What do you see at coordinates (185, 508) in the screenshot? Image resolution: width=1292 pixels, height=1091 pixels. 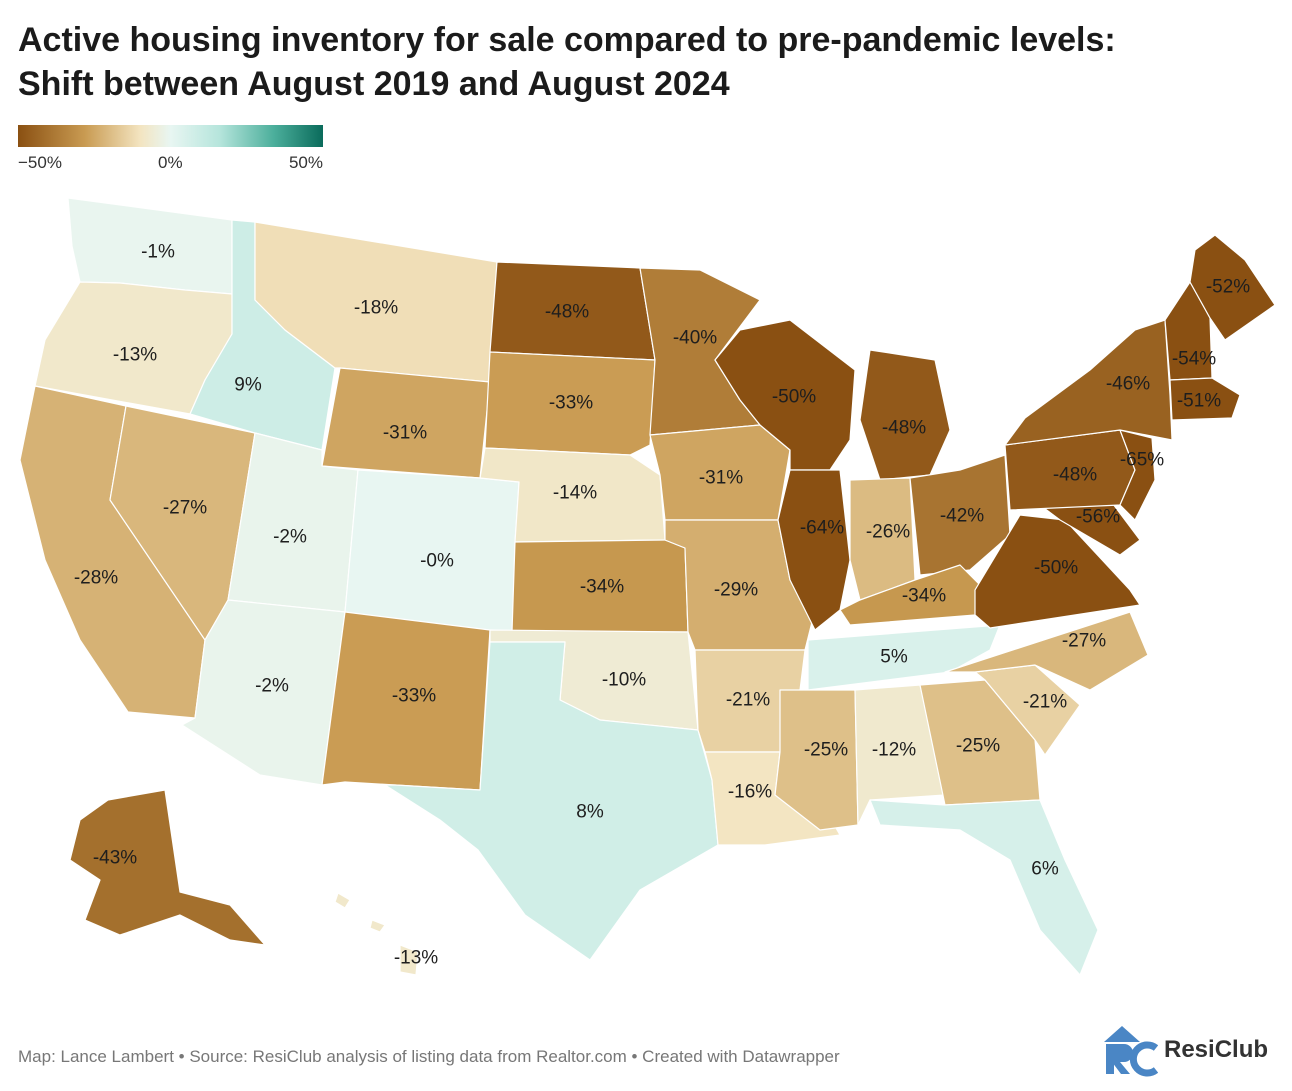 I see `state-label-nevada: -27%` at bounding box center [185, 508].